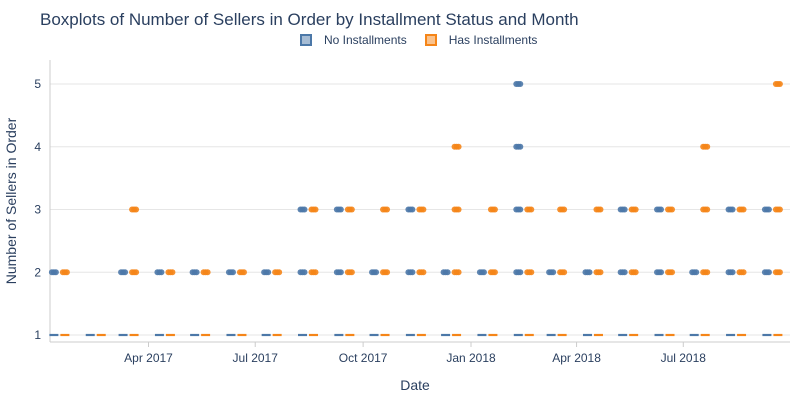 Image resolution: width=800 pixels, height=400 pixels. I want to click on legend-item-has-installments: Has Installments, so click(481, 40).